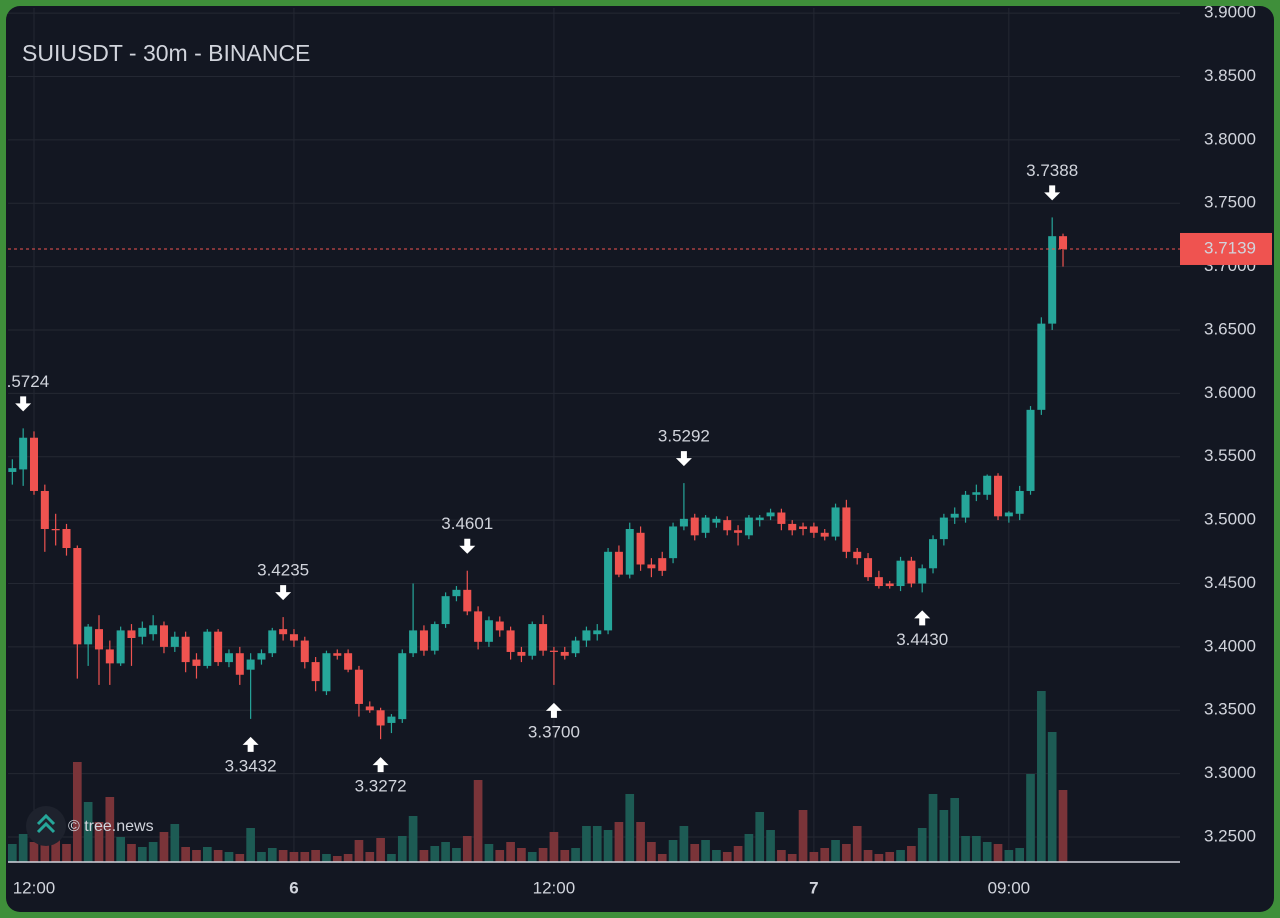  Describe the element at coordinates (1230, 12) in the screenshot. I see `y-tick-label: 3.9000` at that location.